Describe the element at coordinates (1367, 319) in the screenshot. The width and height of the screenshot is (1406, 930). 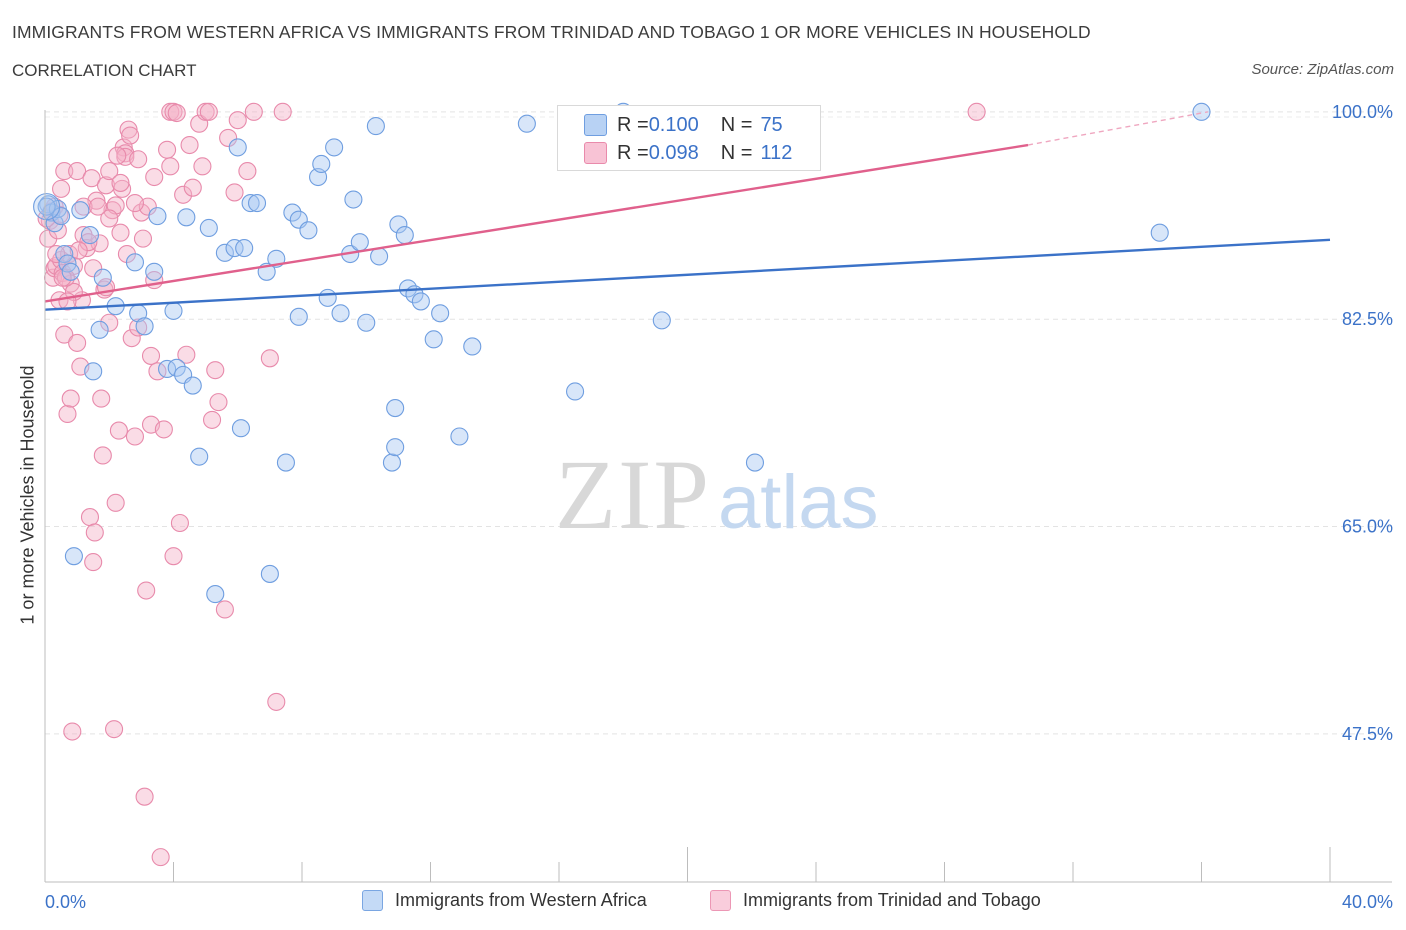
I see `y-tick-label: 82.5%` at that location.